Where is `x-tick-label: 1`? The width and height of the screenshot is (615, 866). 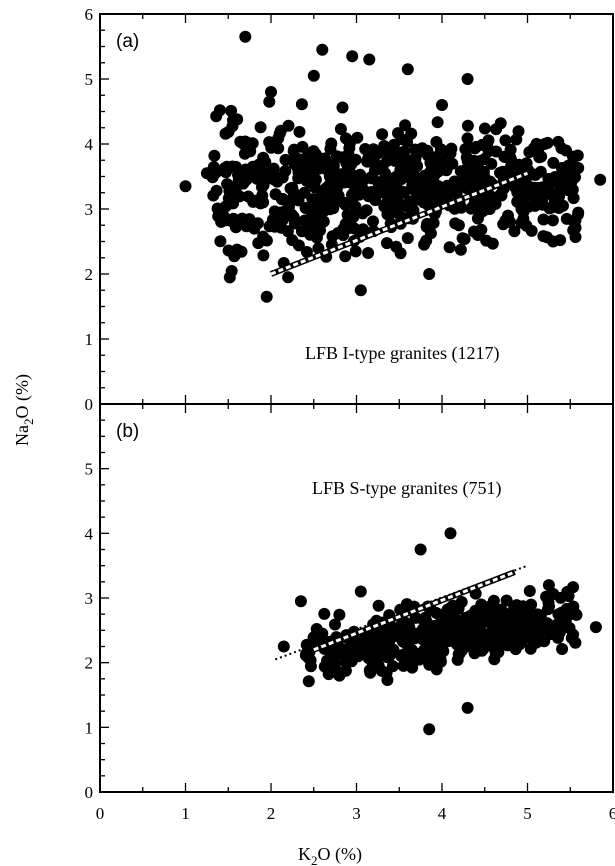 x-tick-label: 1 is located at coordinates (185, 813).